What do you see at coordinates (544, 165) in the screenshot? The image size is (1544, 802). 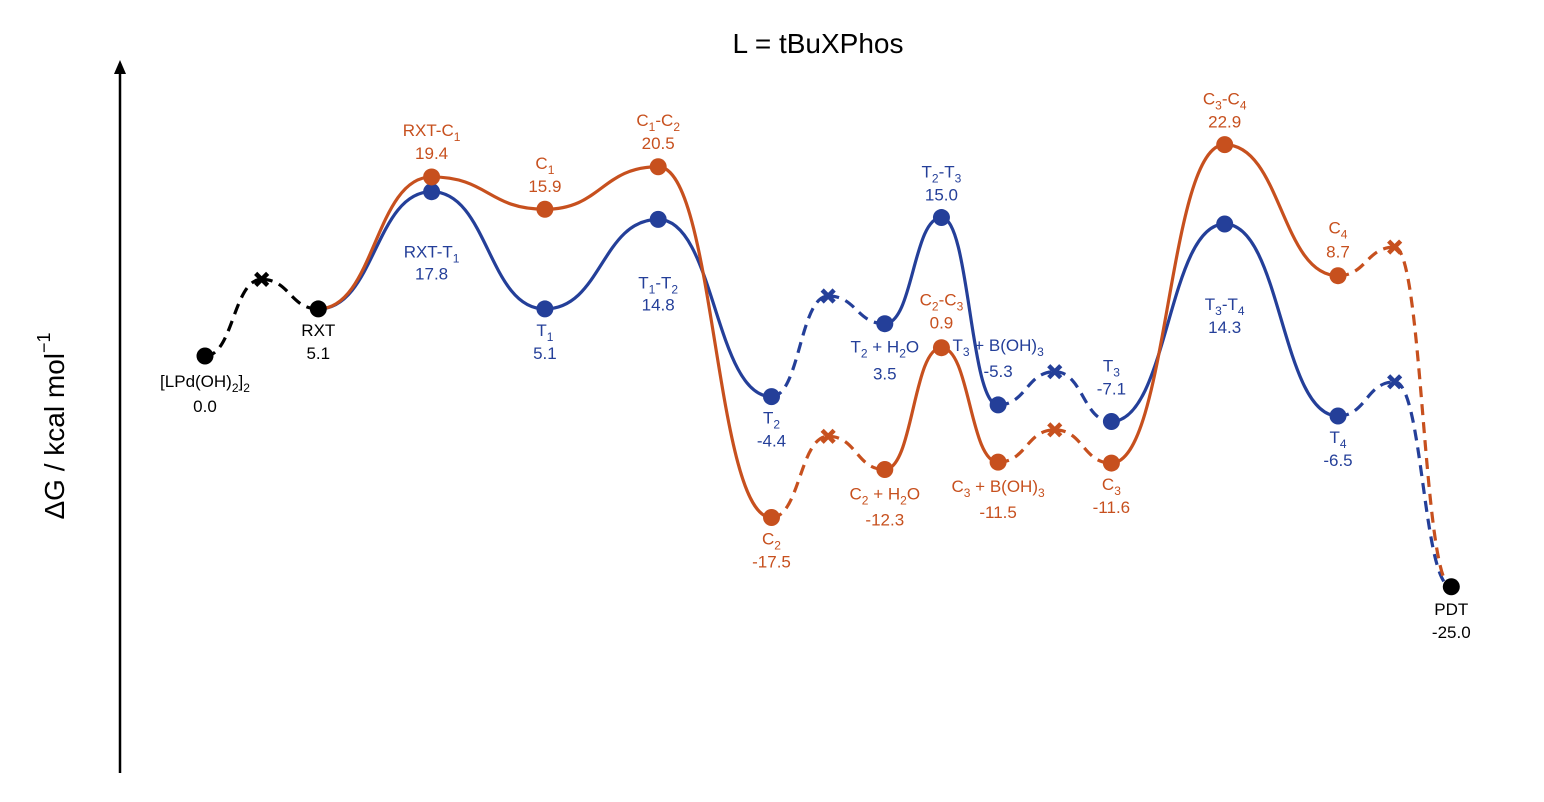 I see `orange-state-label: C1​` at bounding box center [544, 165].